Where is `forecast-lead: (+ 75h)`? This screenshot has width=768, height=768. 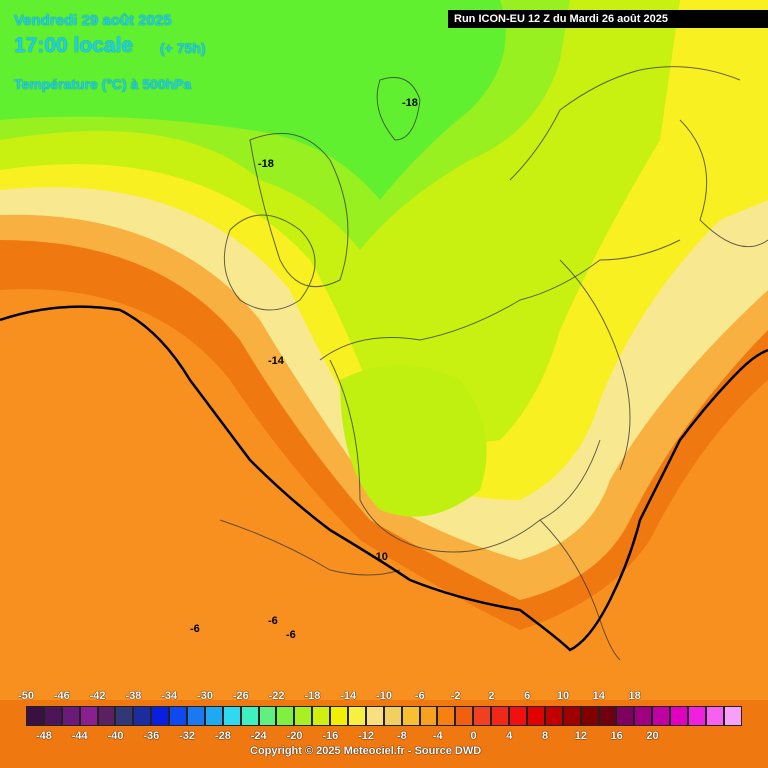
forecast-lead: (+ 75h) is located at coordinates (183, 48).